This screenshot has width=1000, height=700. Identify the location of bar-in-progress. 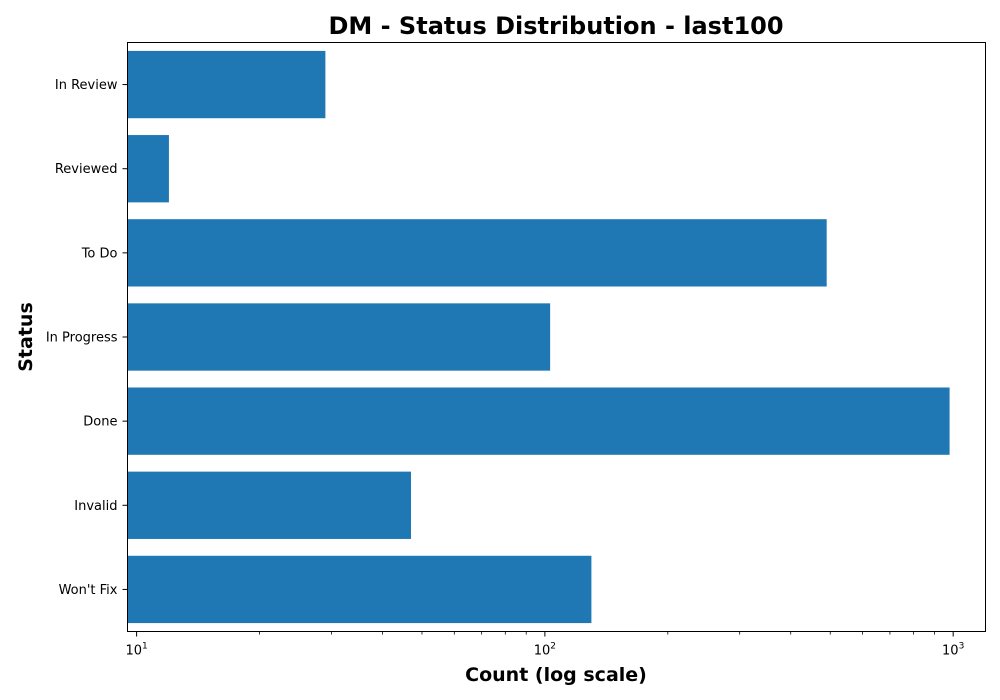
(339, 337).